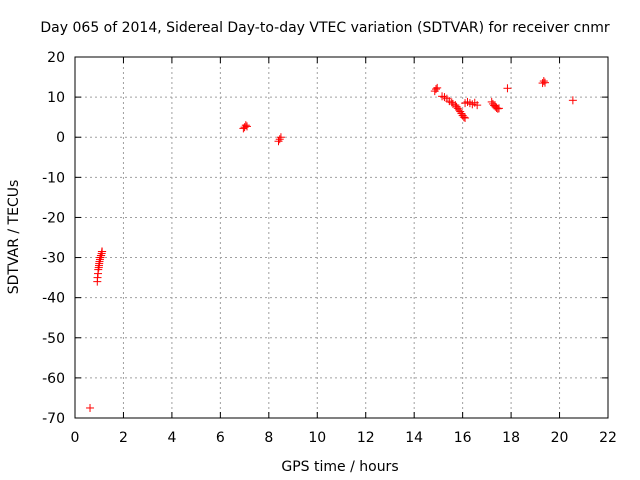 The width and height of the screenshot is (640, 480). I want to click on x-tick-label: 2, so click(123, 438).